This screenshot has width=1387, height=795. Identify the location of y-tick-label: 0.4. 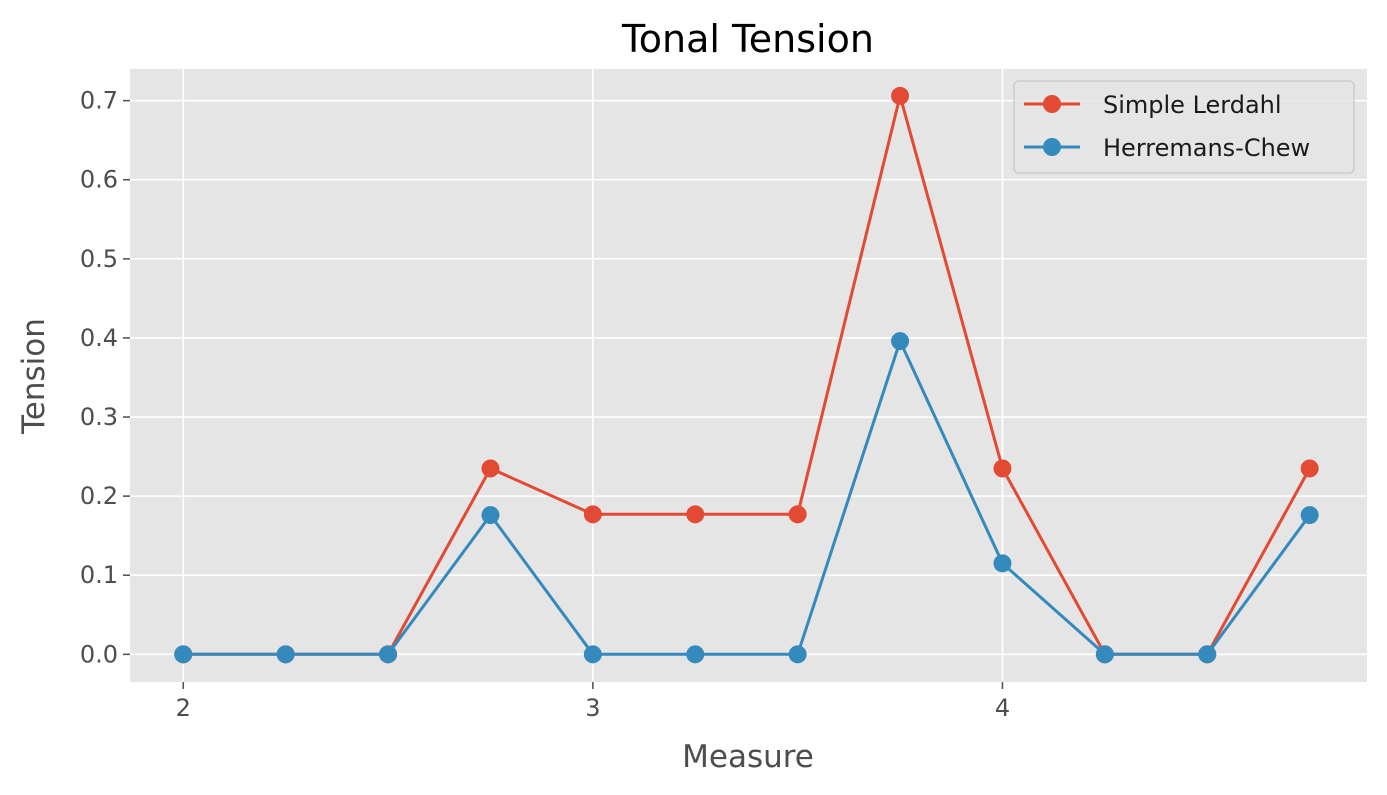
(99, 338).